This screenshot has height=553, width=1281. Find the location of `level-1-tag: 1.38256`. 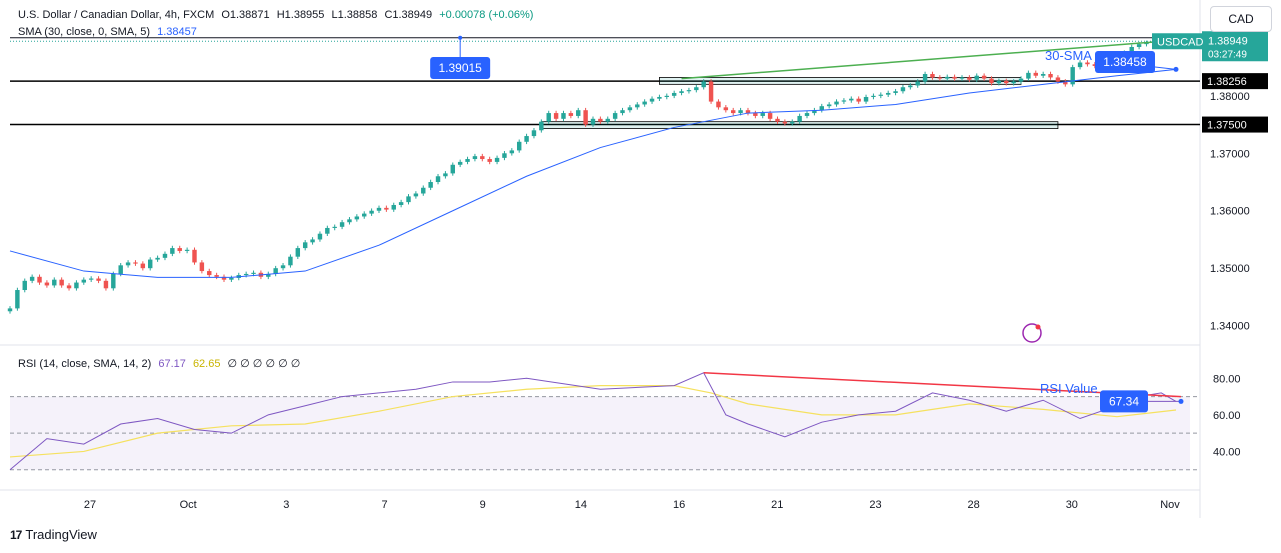

level-1-tag: 1.38256 is located at coordinates (1227, 82).